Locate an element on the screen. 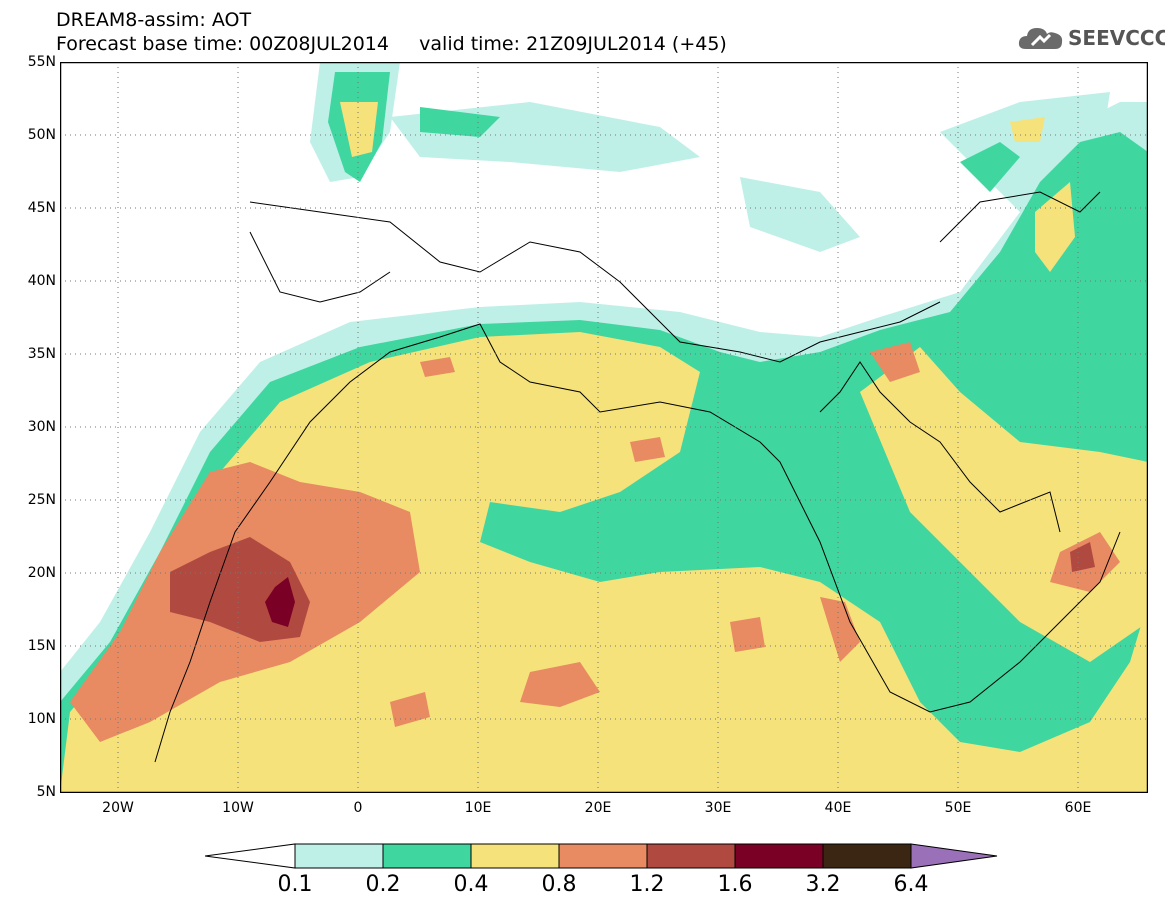 The width and height of the screenshot is (1165, 905). seevccc-logo: SEEVCCC is located at coordinates (1091, 38).